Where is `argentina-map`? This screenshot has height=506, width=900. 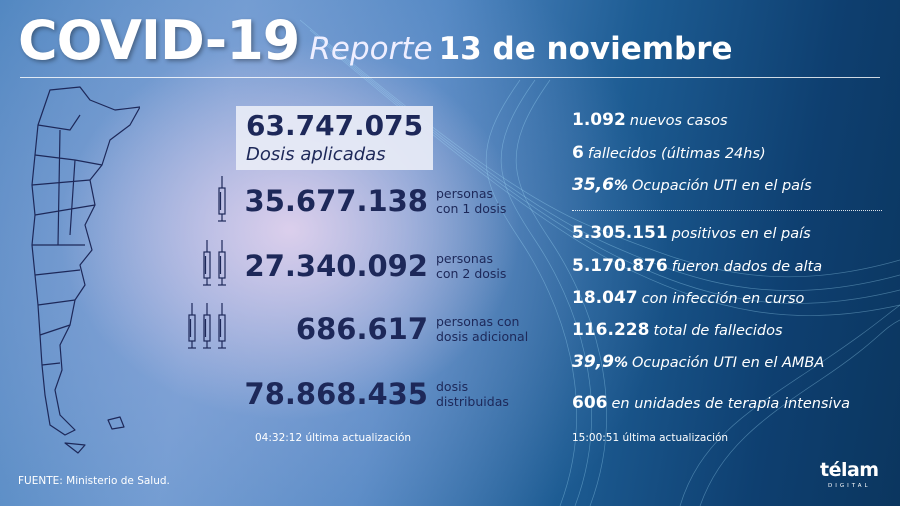
argentina-map is located at coordinates (85, 270).